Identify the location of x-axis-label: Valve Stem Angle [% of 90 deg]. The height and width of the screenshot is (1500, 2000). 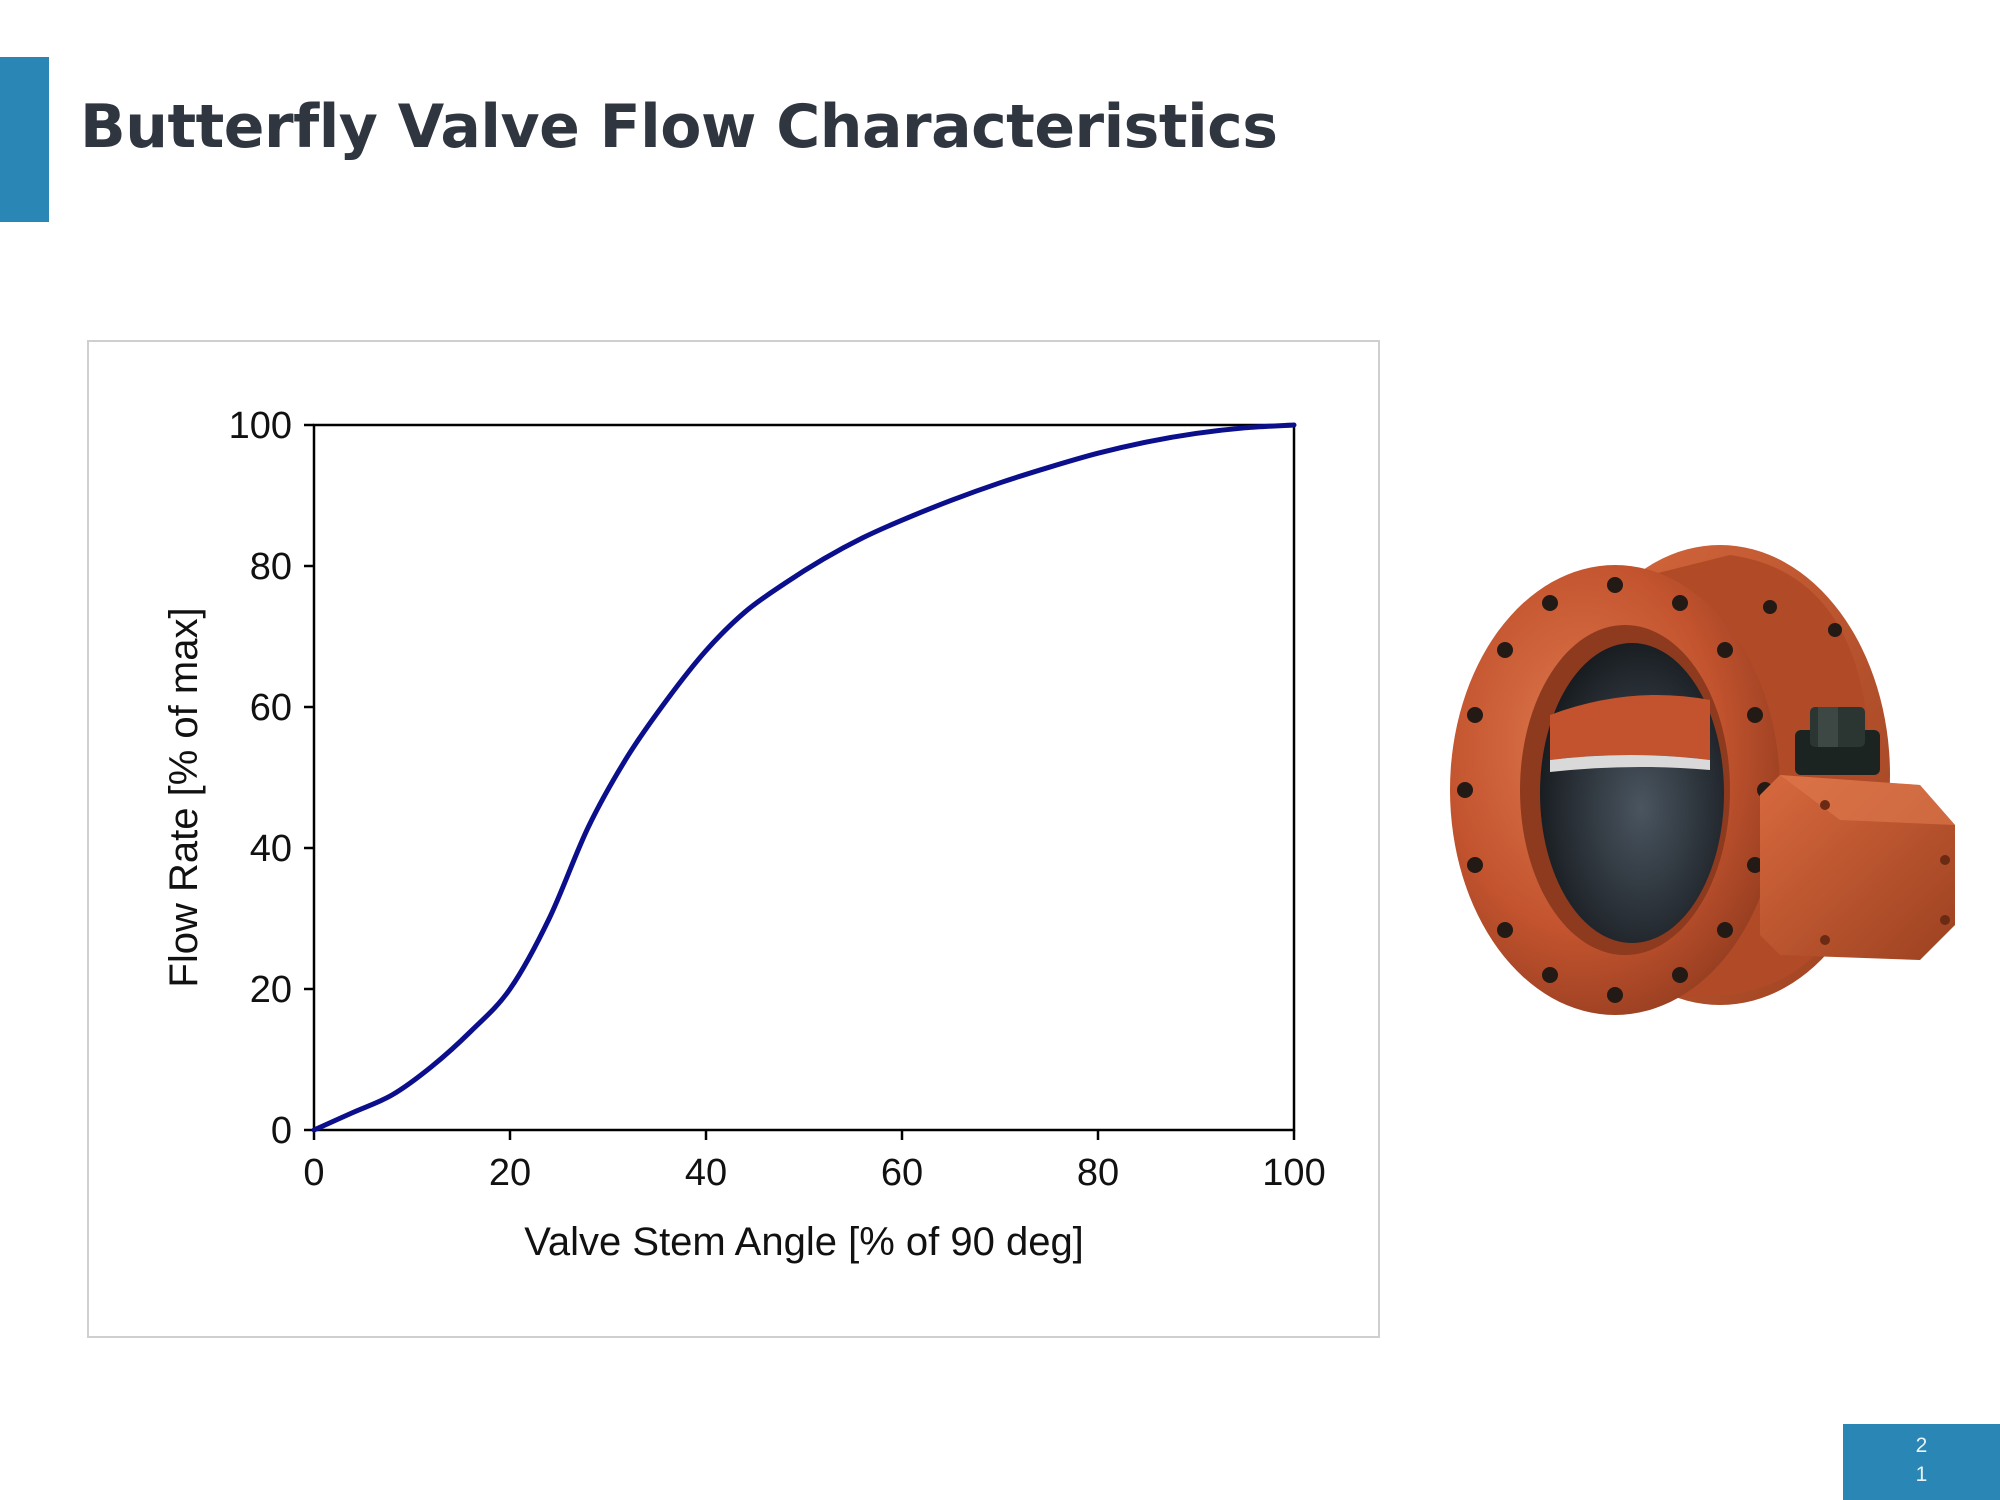
(804, 1242).